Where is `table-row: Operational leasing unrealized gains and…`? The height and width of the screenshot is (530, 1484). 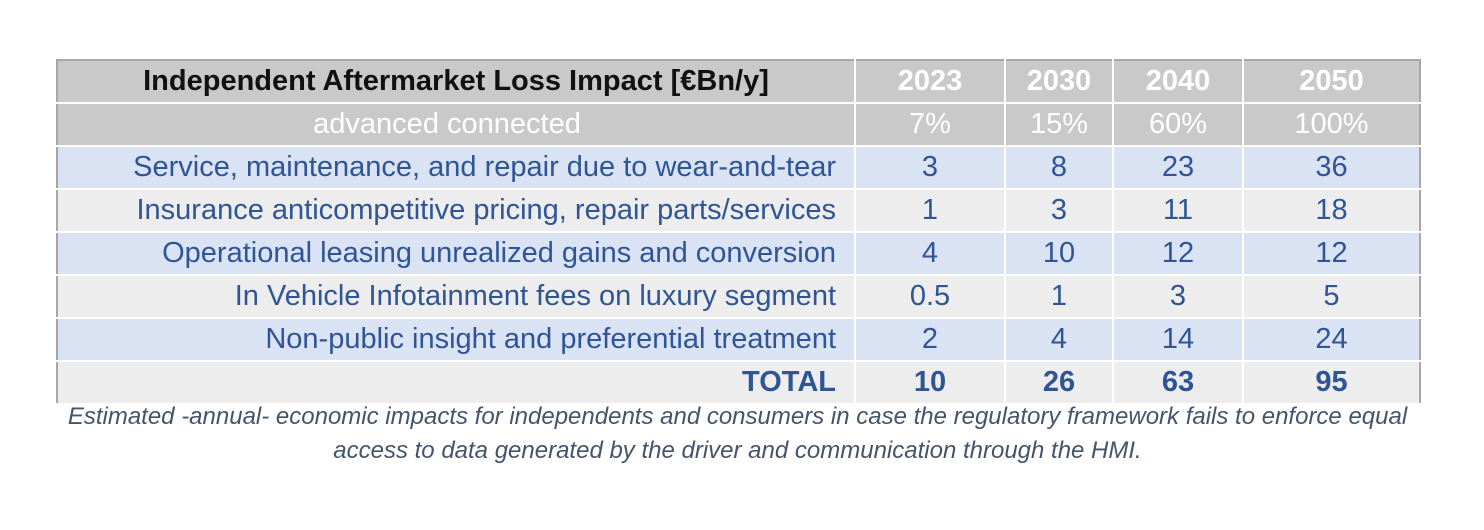 table-row: Operational leasing unrealized gains and… is located at coordinates (738, 254).